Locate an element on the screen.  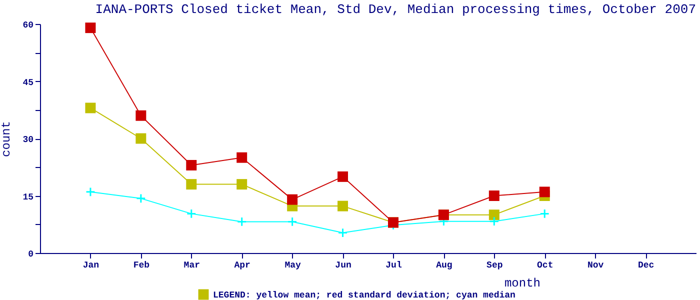
x-tick-label: May is located at coordinates (293, 265).